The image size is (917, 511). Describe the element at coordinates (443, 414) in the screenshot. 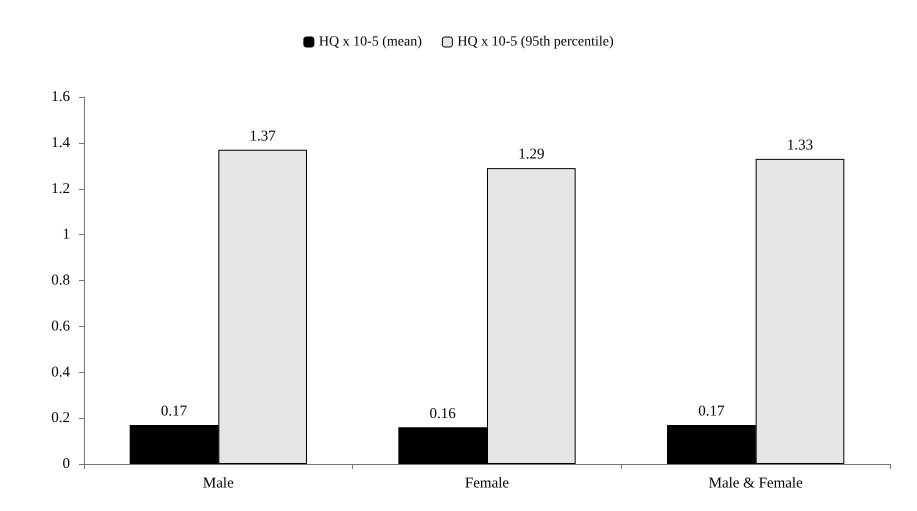

I see `data-label: 0.16` at that location.